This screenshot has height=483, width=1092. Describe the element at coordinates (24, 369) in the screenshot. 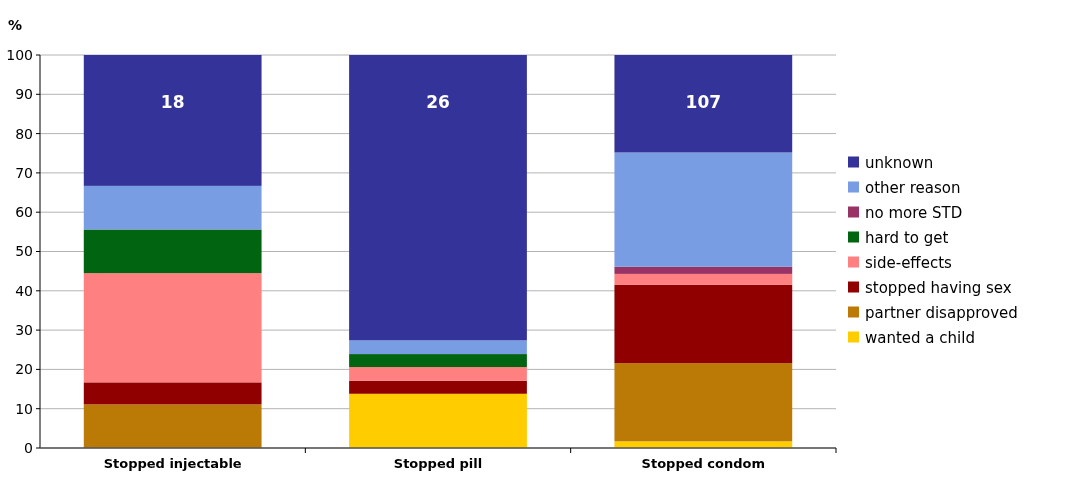

I see `y-tick-label: 20` at that location.